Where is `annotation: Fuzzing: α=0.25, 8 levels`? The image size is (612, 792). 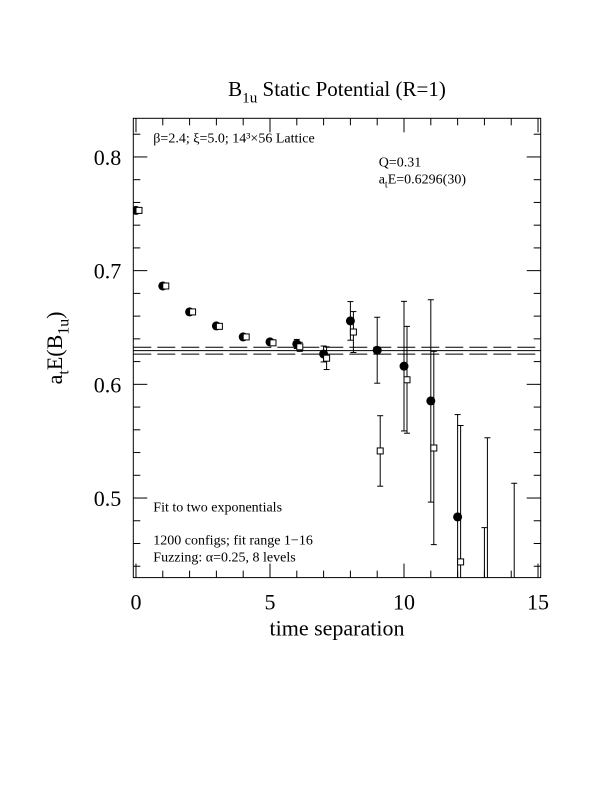
annotation: Fuzzing: α=0.25, 8 levels is located at coordinates (224, 558).